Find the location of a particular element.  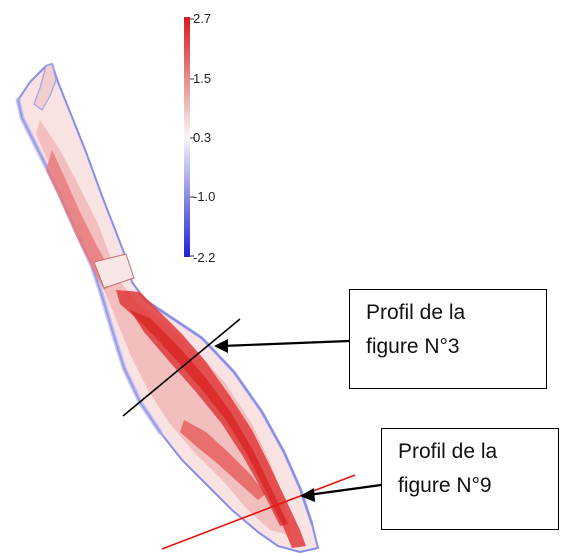

callout-line: figure N°3 is located at coordinates (413, 346).